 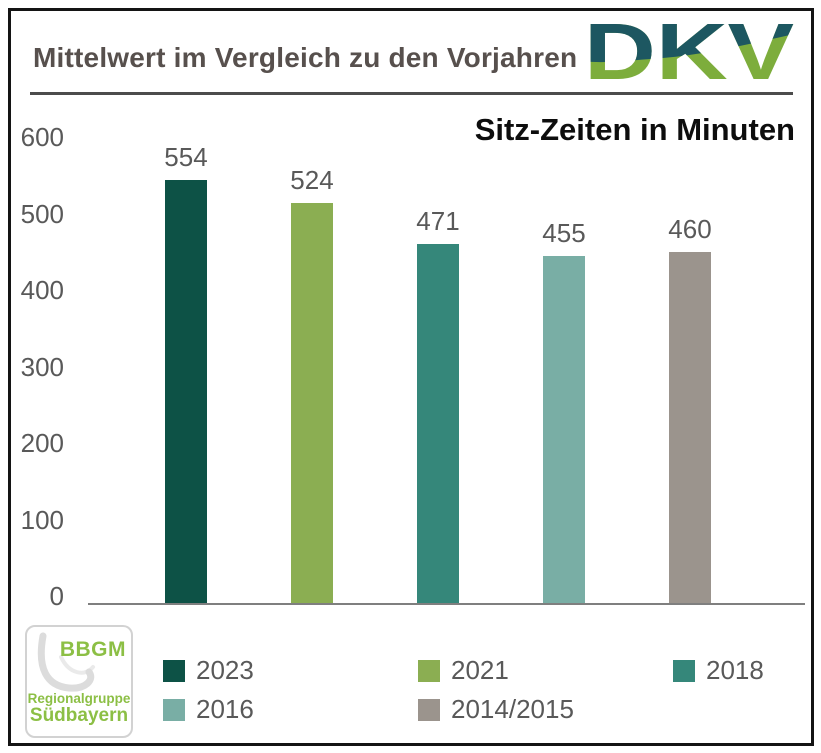 I want to click on legend-swatch-2016, so click(x=174, y=710).